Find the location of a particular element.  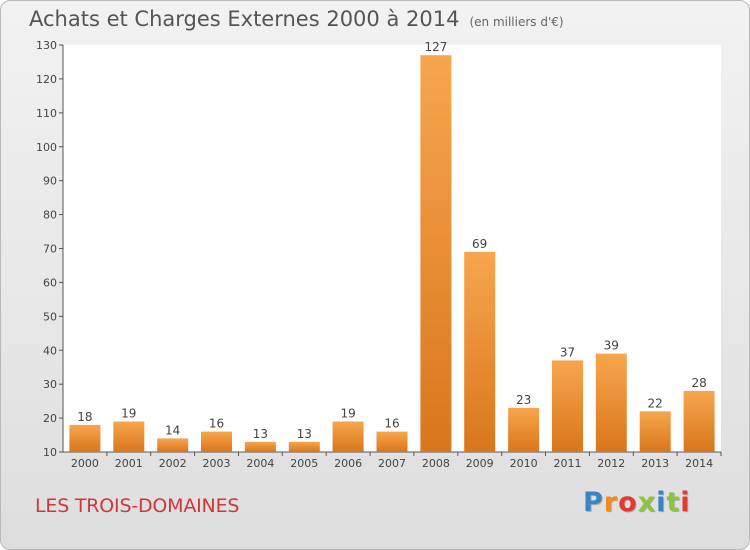

x-tick-label-2013: 2013 is located at coordinates (655, 463).